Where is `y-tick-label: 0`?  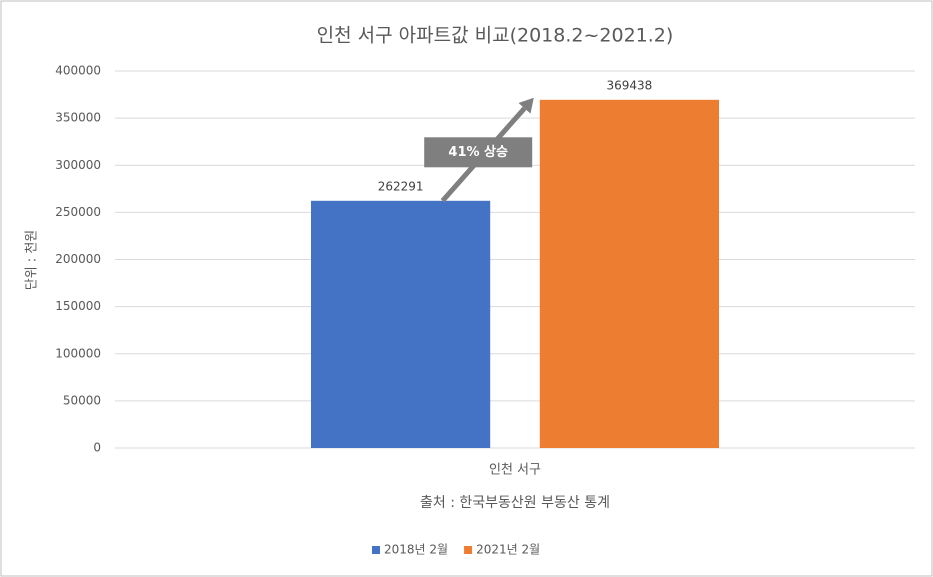
y-tick-label: 0 is located at coordinates (97, 448).